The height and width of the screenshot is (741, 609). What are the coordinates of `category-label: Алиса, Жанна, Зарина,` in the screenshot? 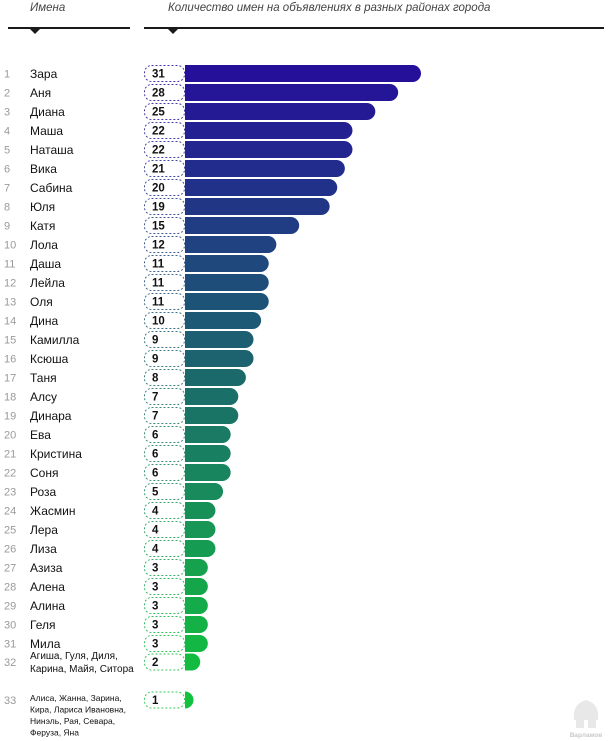 It's located at (76, 698).